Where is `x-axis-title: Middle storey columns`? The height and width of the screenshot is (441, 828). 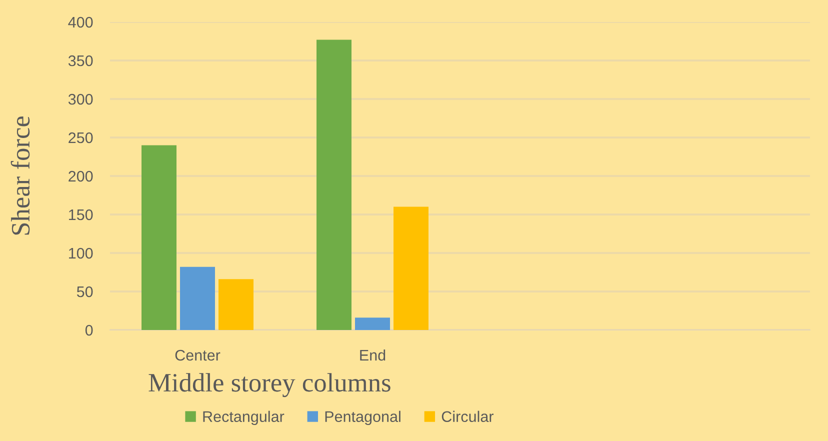 x-axis-title: Middle storey columns is located at coordinates (269, 385).